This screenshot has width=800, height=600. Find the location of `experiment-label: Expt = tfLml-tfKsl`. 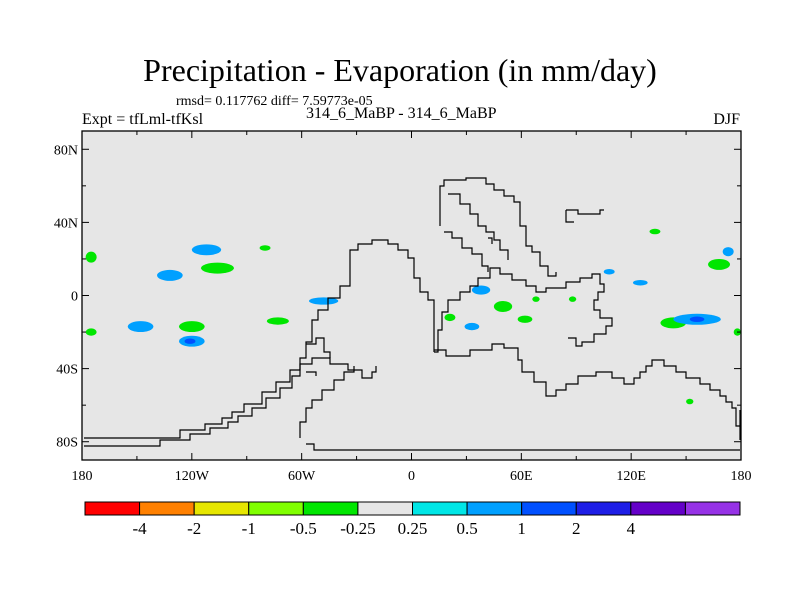

experiment-label: Expt = tfLml-tfKsl is located at coordinates (143, 119).